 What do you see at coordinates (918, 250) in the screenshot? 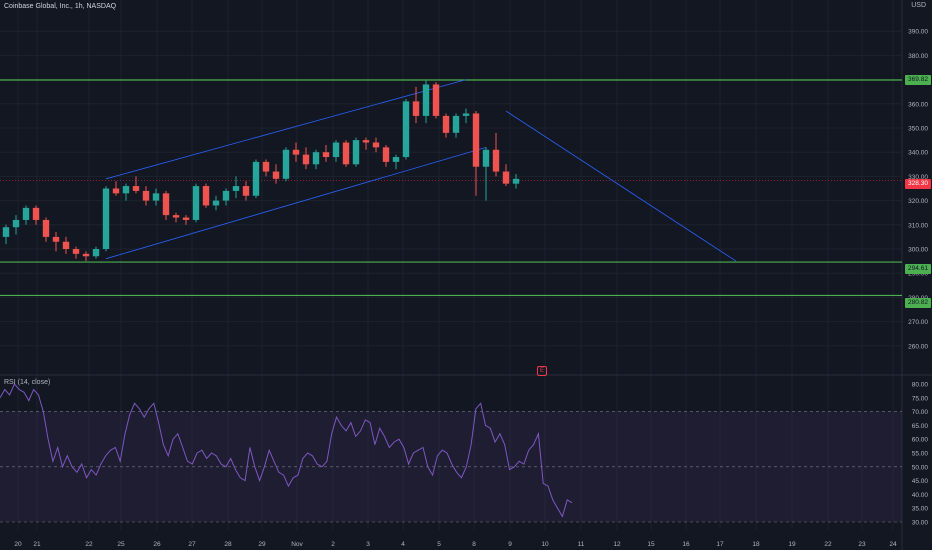
I see `price-tick-label: 300.00` at bounding box center [918, 250].